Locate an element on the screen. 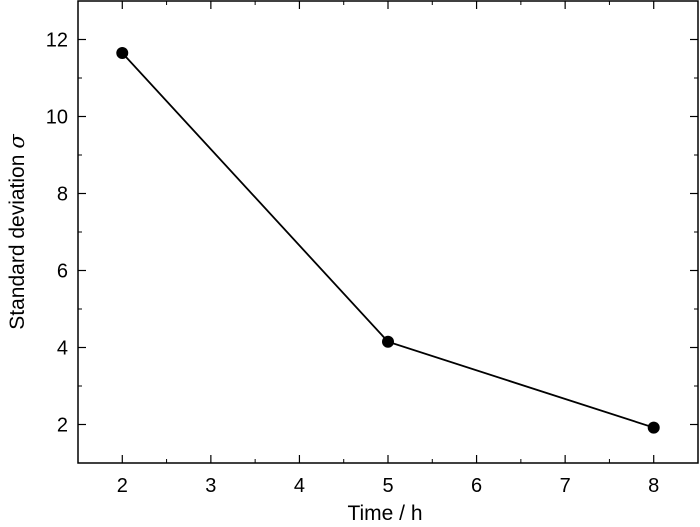 The height and width of the screenshot is (527, 700). x-tick-label: 2 is located at coordinates (122, 486).